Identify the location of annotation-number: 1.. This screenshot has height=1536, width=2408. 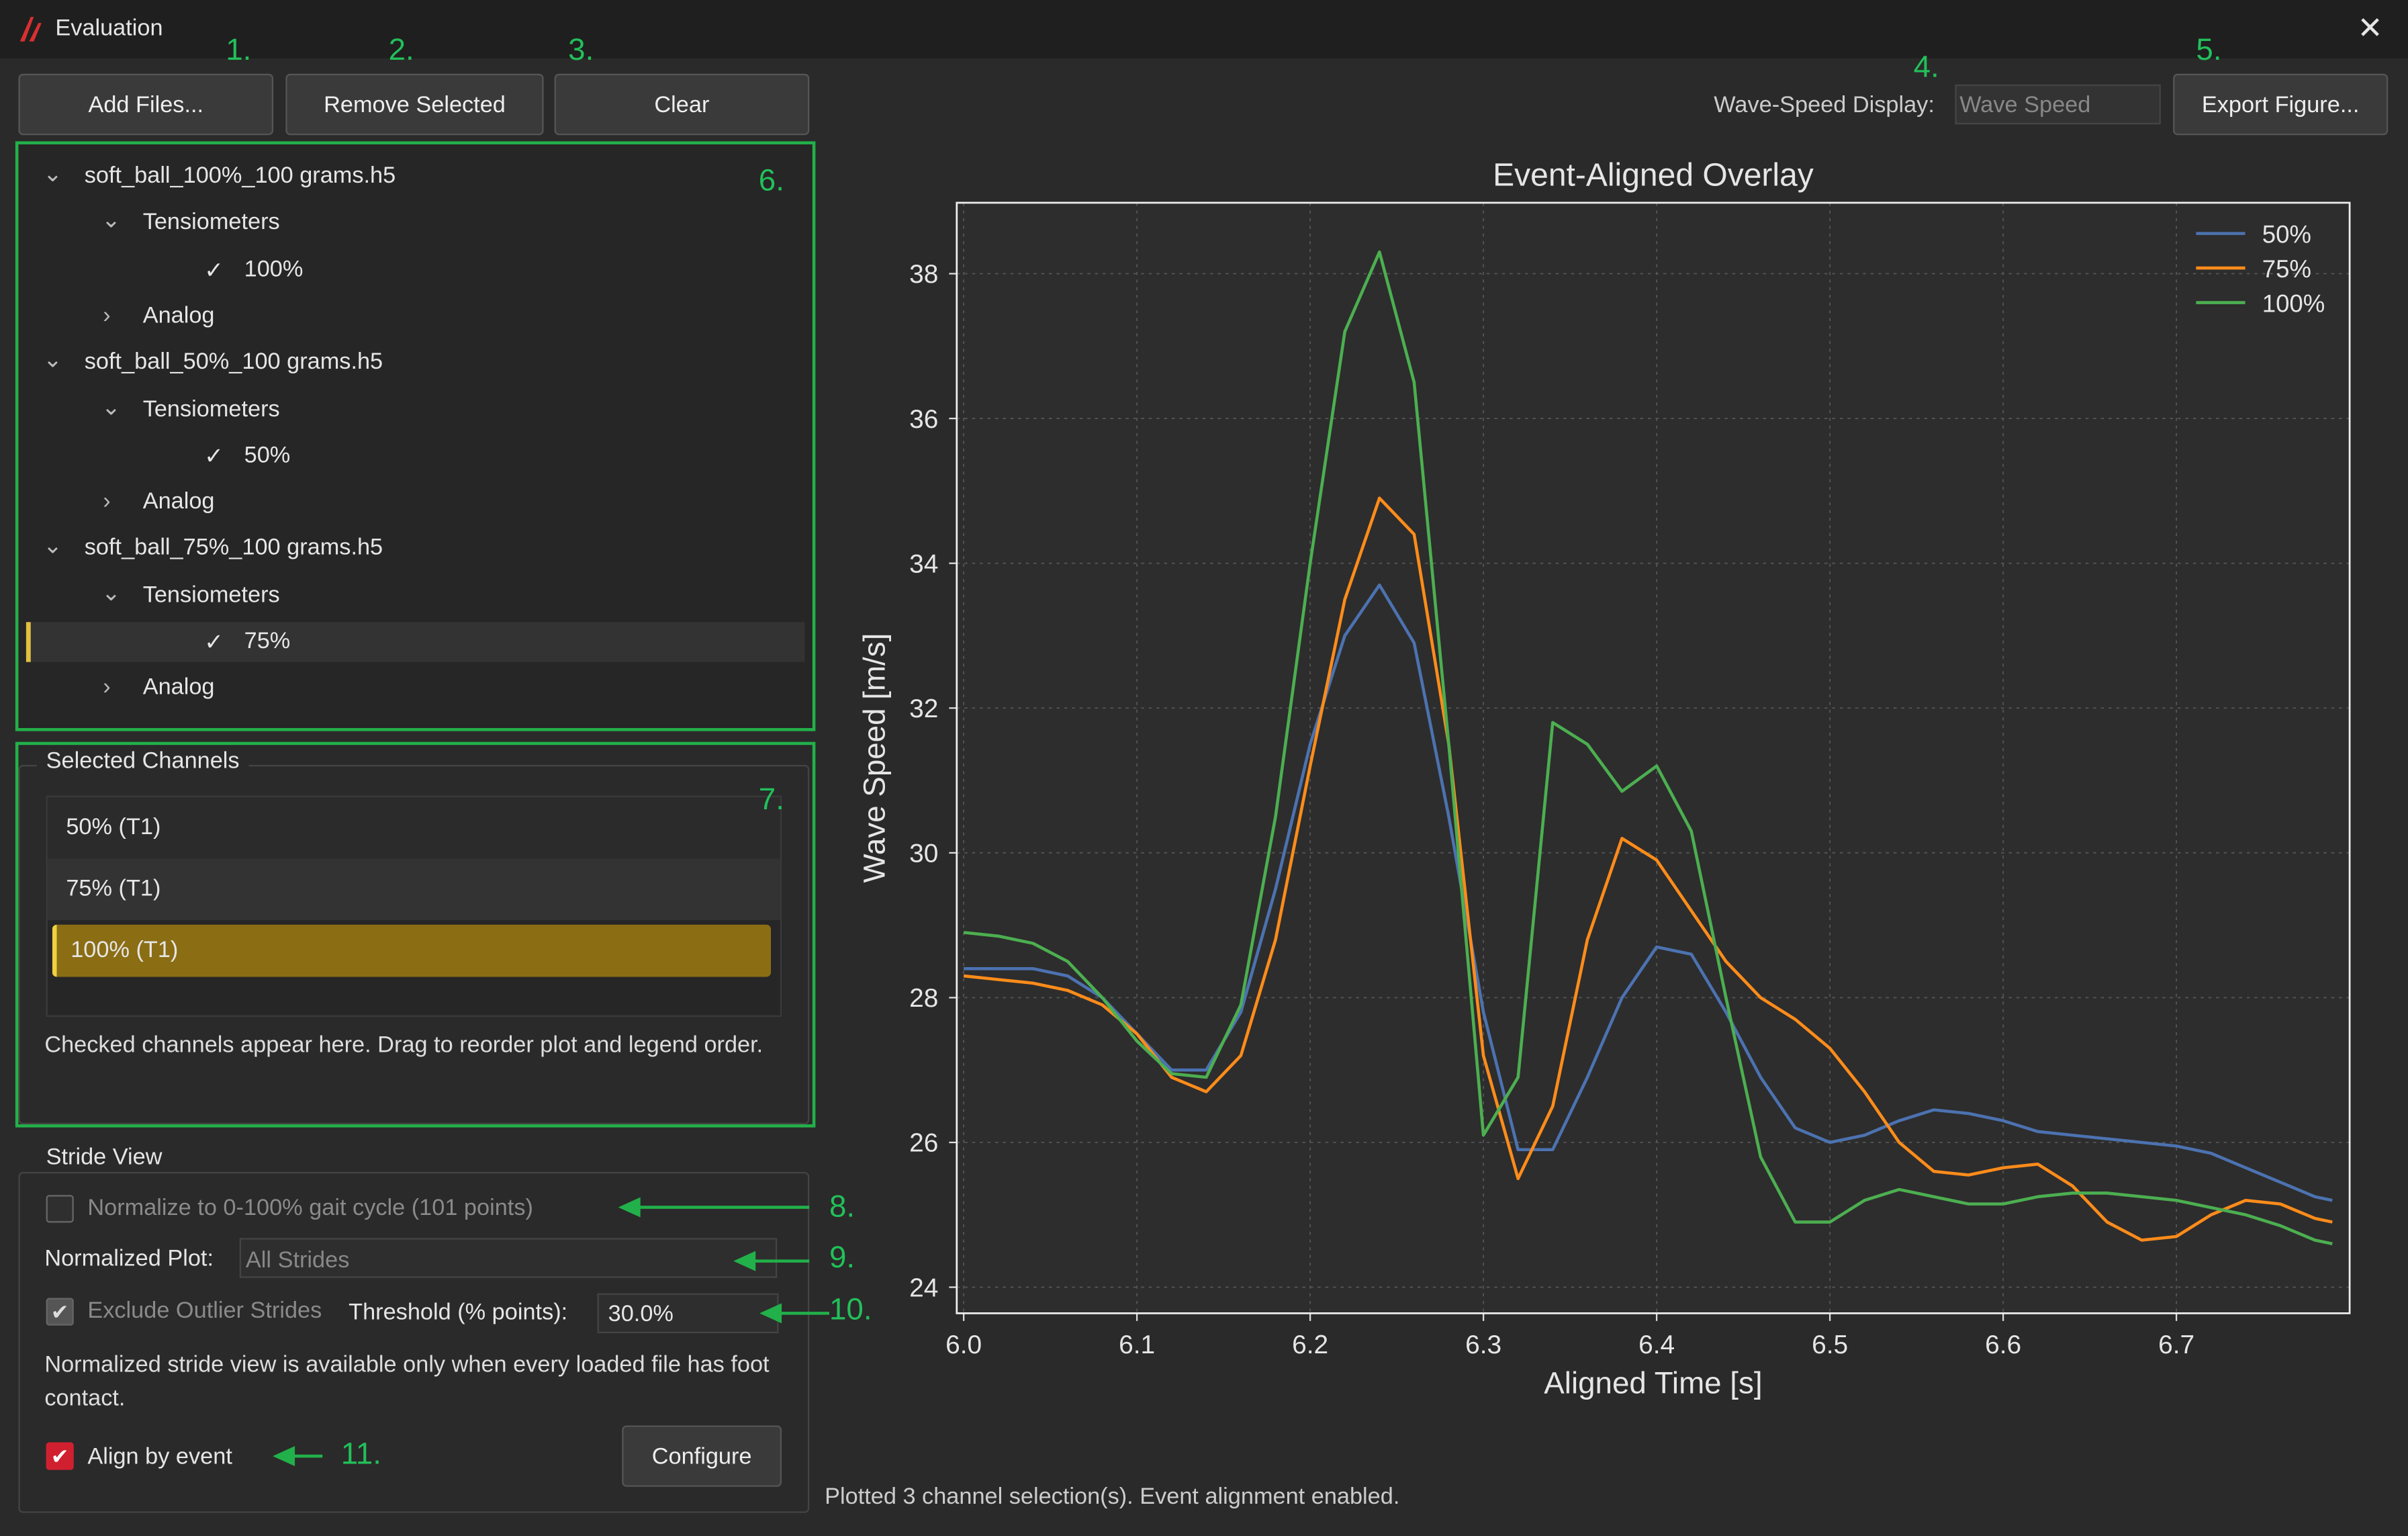
(239, 51).